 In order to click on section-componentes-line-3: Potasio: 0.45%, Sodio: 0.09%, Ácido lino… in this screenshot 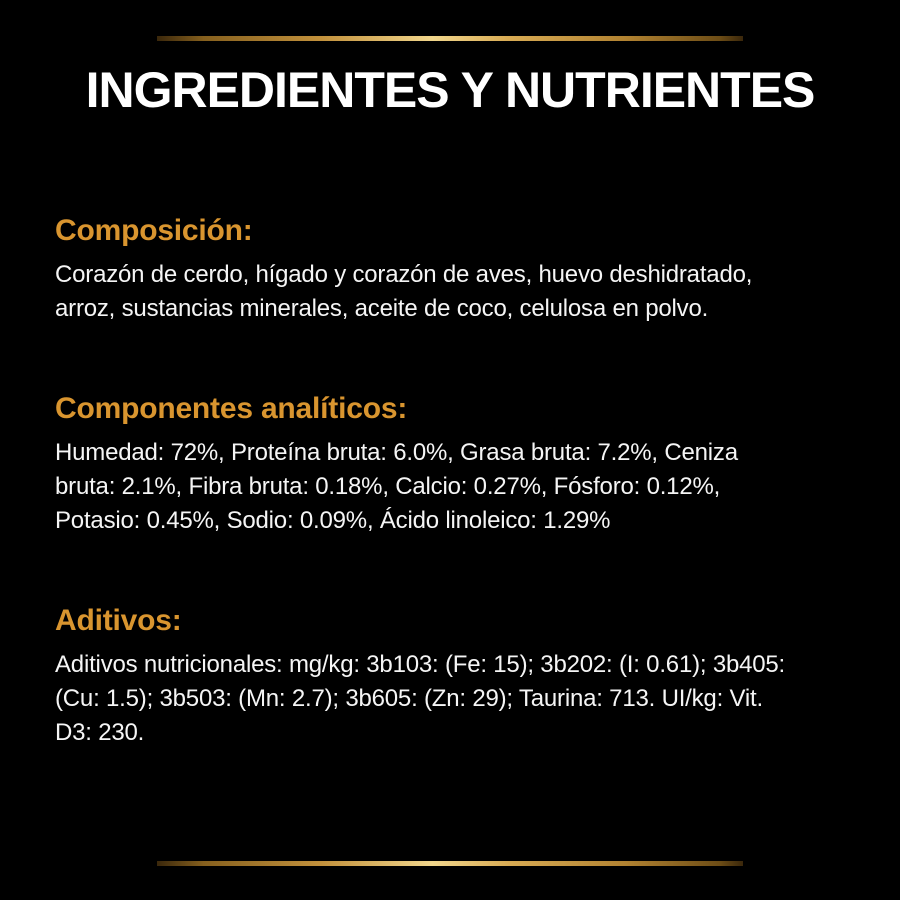, I will do `click(333, 520)`.